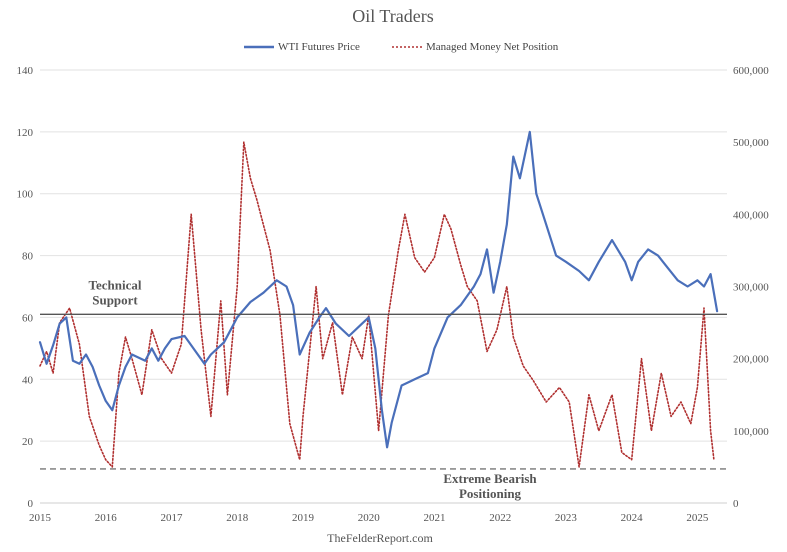  I want to click on x-tick-label: 2020, so click(369, 518).